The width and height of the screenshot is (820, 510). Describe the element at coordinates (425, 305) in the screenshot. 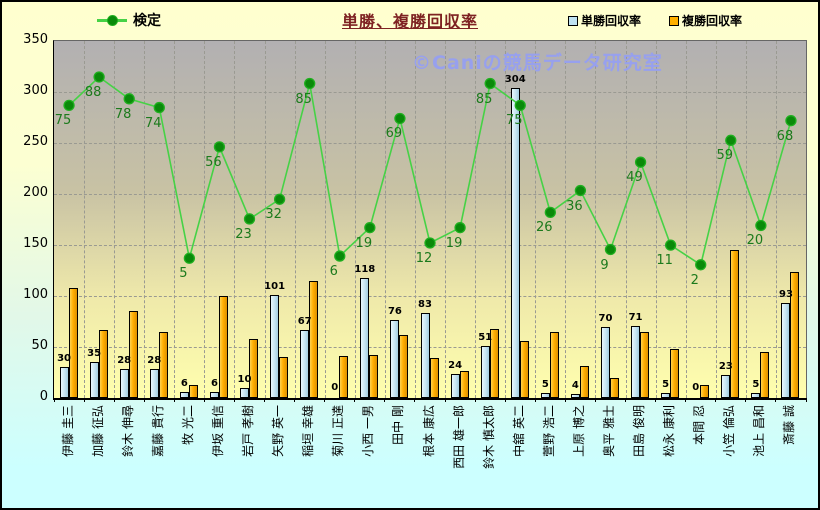

I see `bar-value-label: 83` at that location.